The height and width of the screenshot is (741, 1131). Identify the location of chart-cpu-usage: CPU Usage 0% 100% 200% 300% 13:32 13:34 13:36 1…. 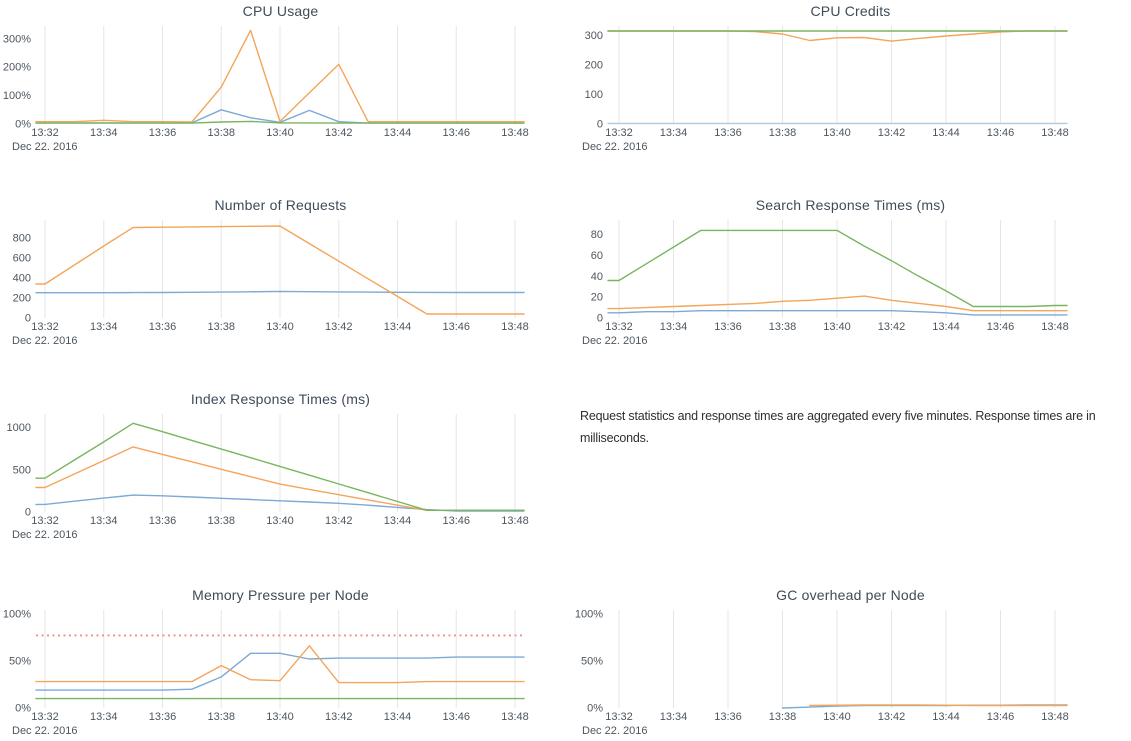
(280, 78).